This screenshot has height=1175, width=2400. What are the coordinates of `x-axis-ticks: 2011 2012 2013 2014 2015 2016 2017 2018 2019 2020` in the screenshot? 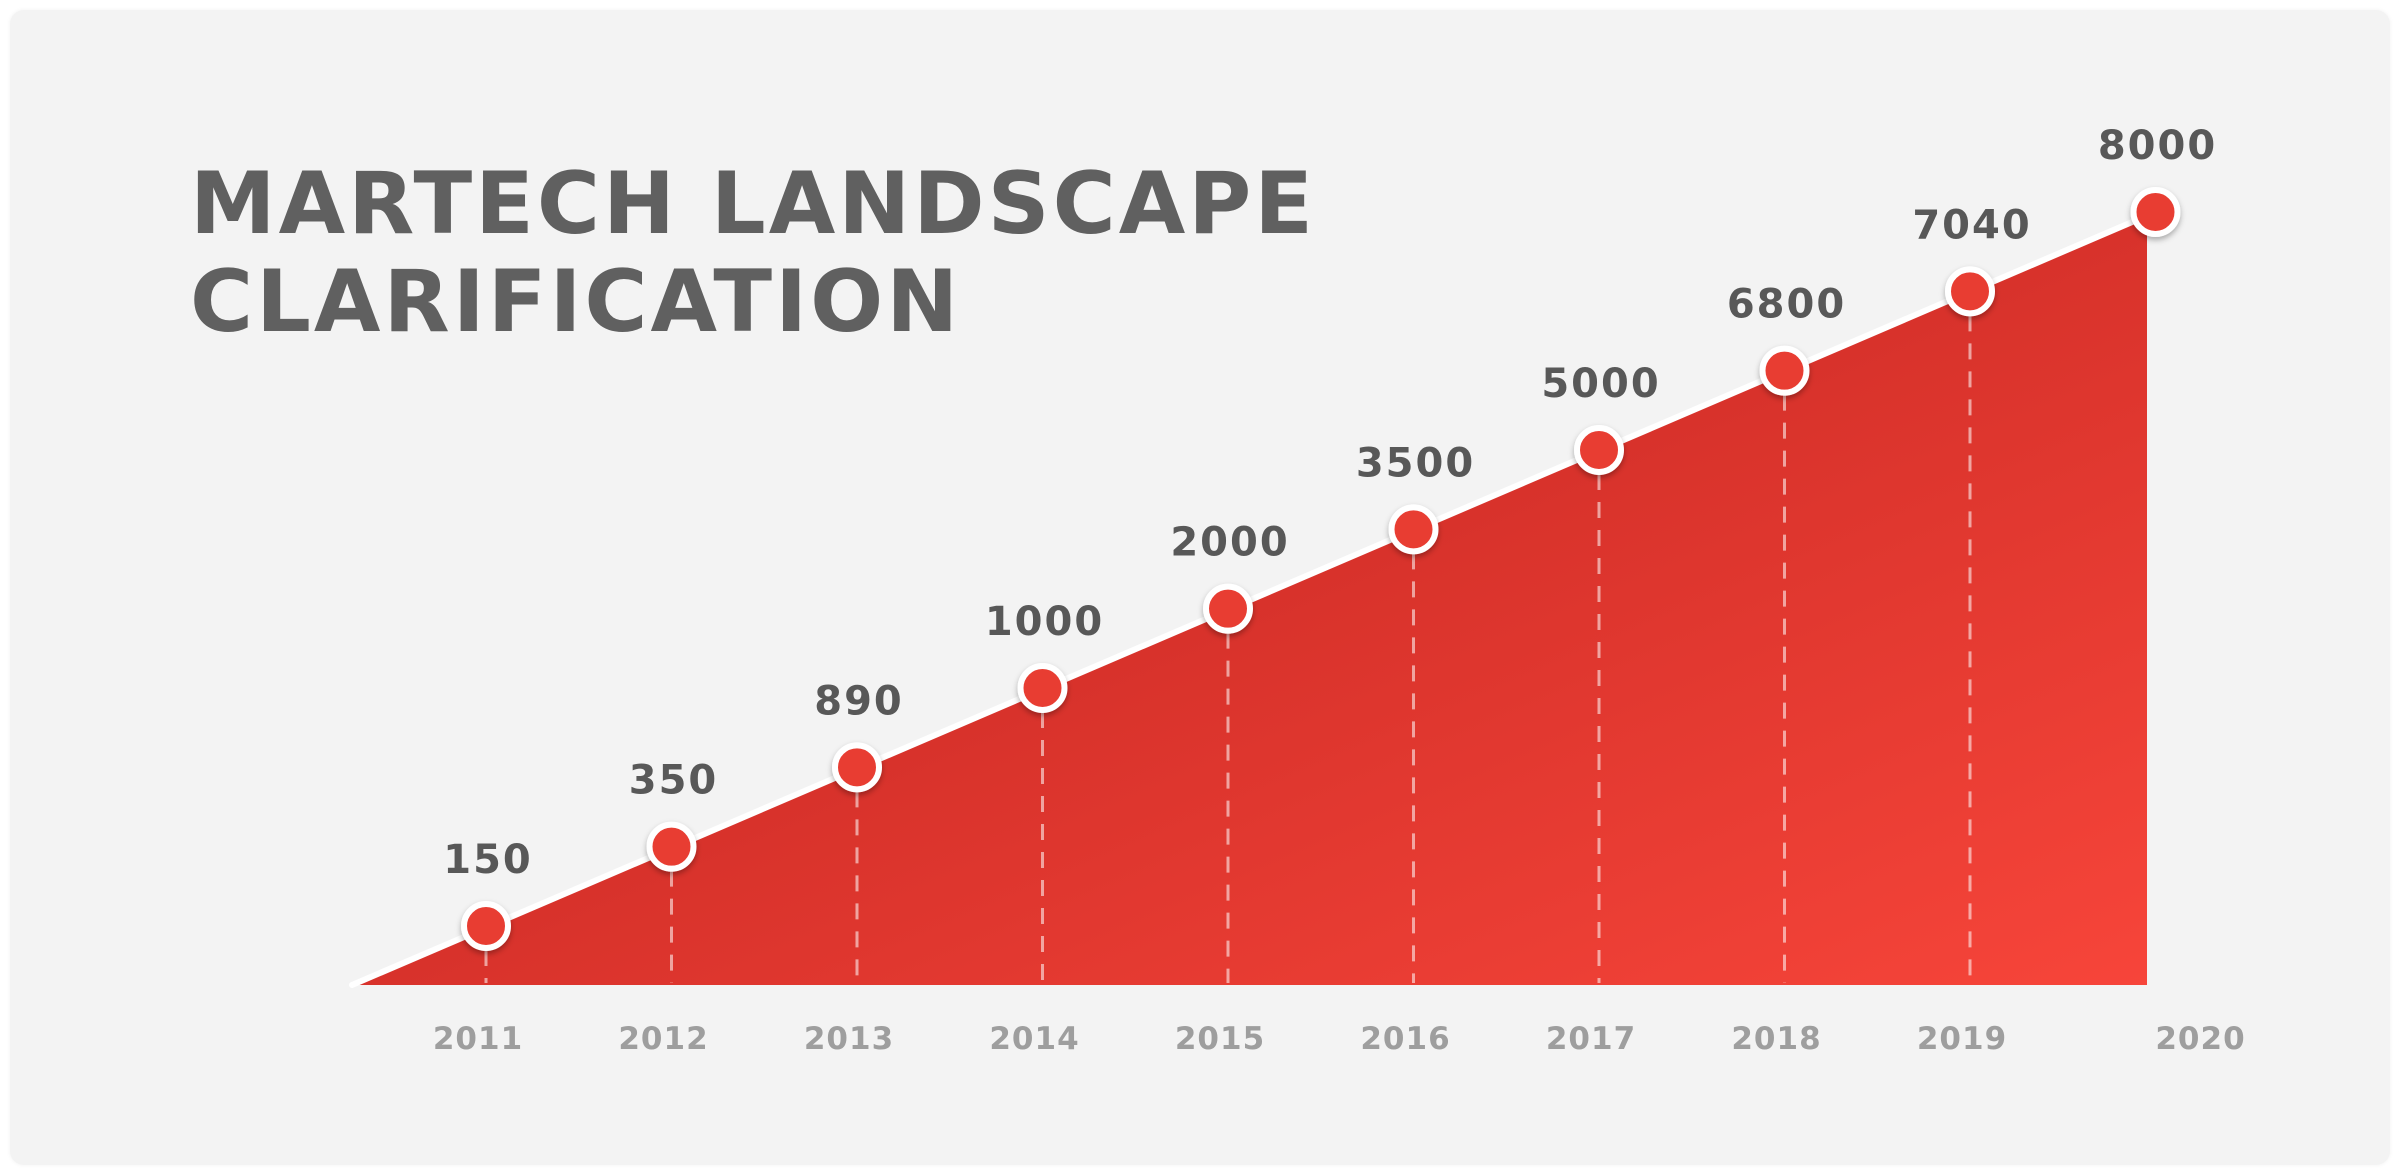 It's located at (1339, 1039).